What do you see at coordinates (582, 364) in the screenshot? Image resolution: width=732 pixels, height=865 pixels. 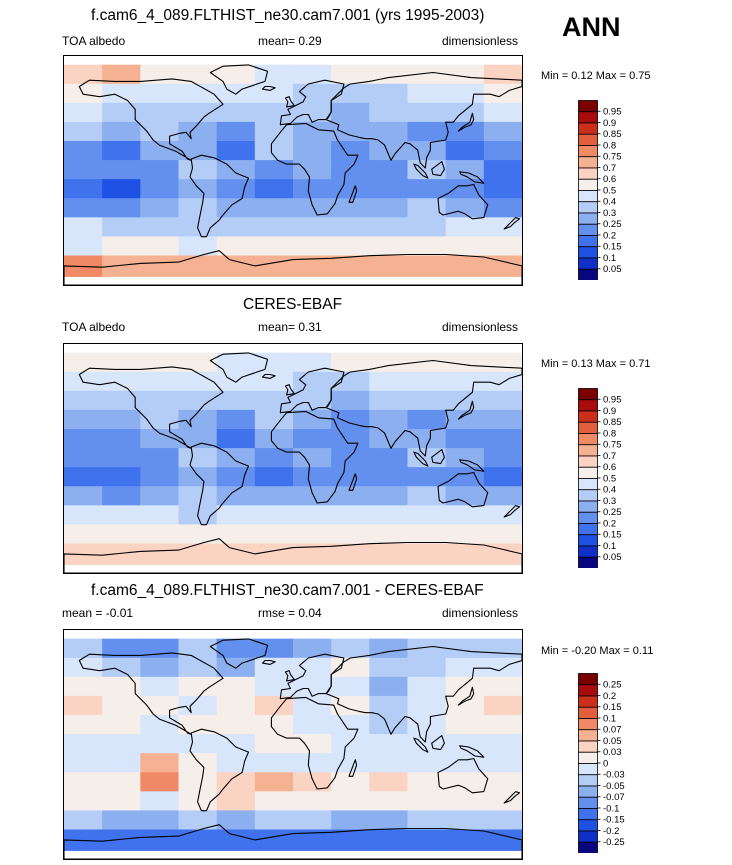 I see `panel-2-min-value: 0.13` at bounding box center [582, 364].